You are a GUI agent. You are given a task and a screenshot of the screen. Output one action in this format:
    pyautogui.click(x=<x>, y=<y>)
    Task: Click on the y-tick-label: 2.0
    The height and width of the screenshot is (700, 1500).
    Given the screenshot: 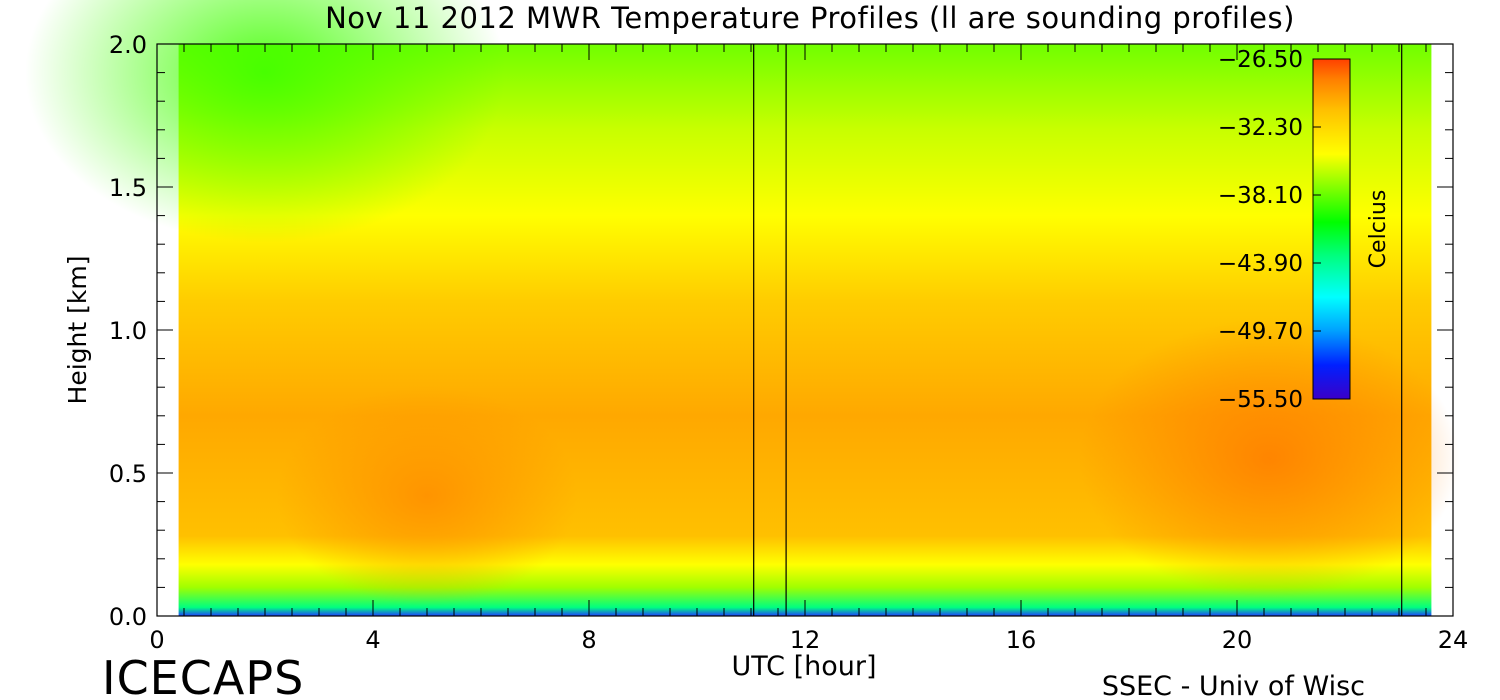 What is the action you would take?
    pyautogui.click(x=128, y=45)
    